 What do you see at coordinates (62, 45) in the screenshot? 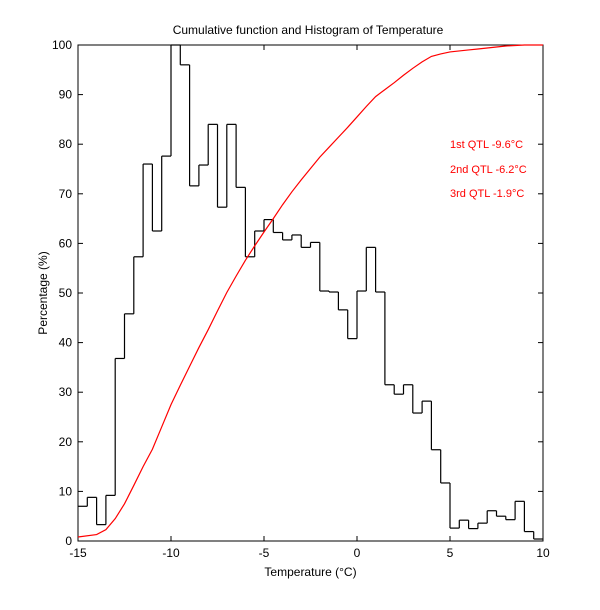
I see `y-tick-label: 100` at bounding box center [62, 45].